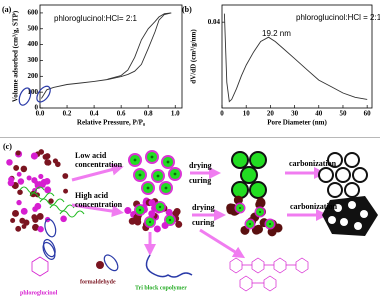 The image size is (380, 303). Describe the element at coordinates (368, 114) in the screenshot. I see `x-tick-label: 60` at that location.